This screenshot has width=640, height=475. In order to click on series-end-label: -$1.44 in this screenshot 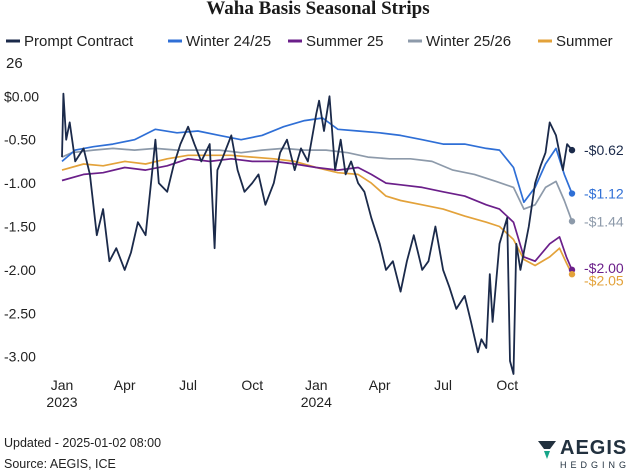, I will do `click(604, 221)`.